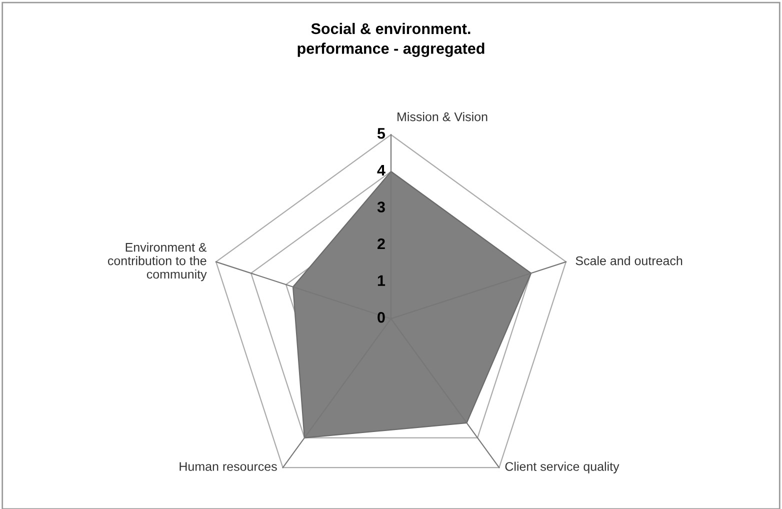 This screenshot has width=782, height=509. What do you see at coordinates (382, 280) in the screenshot?
I see `y-tick-label: 1` at bounding box center [382, 280].